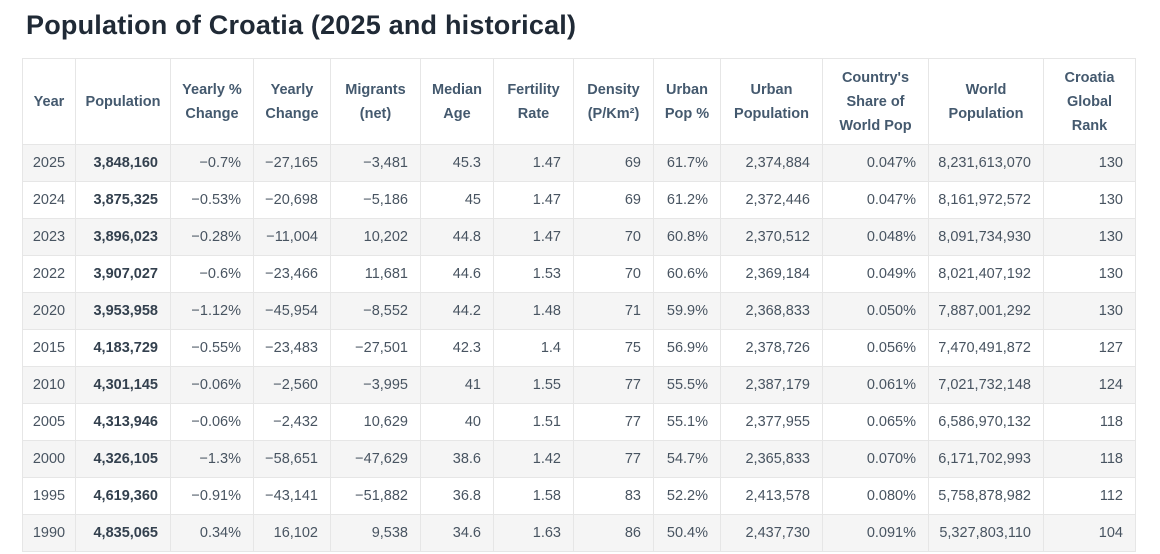 This screenshot has width=1160, height=554. Describe the element at coordinates (457, 385) in the screenshot. I see `cell-median_age: 41` at that location.